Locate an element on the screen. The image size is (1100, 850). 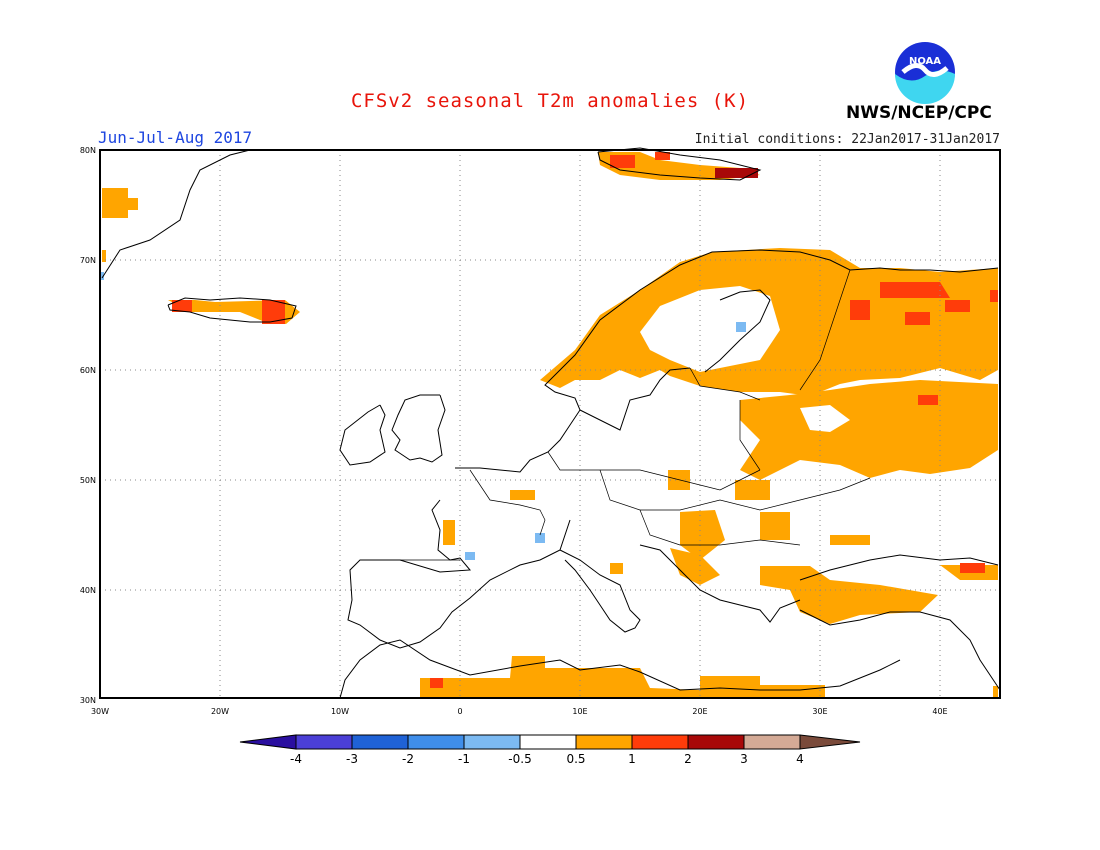
colorbar-label: -4 is located at coordinates (296, 759).